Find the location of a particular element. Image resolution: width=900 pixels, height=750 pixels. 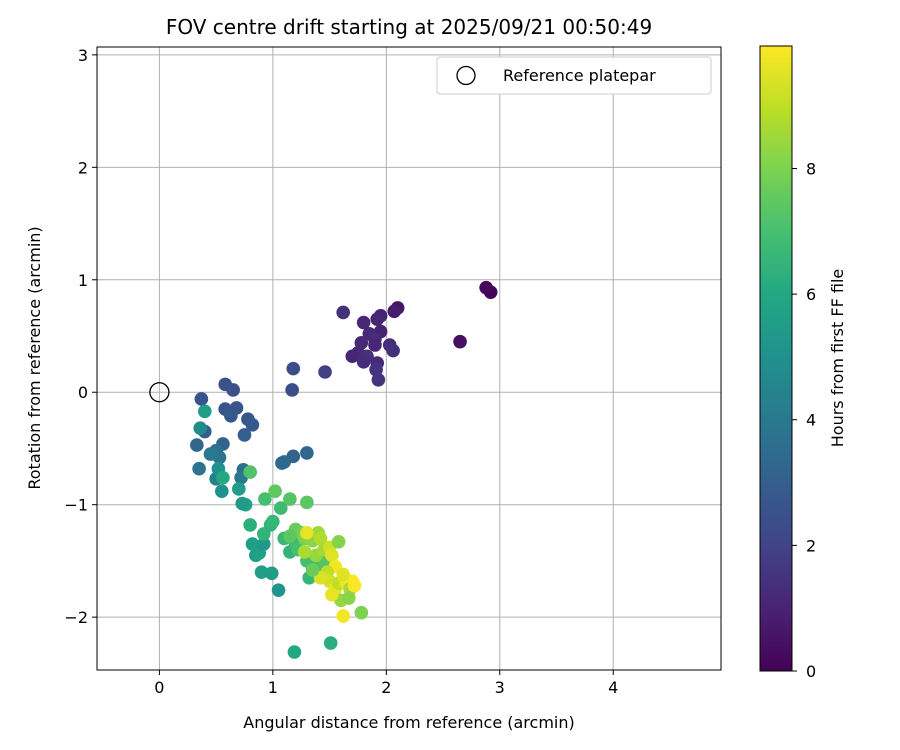

x-axis-ticks: 0 1 2 3 4 is located at coordinates (386, 683).